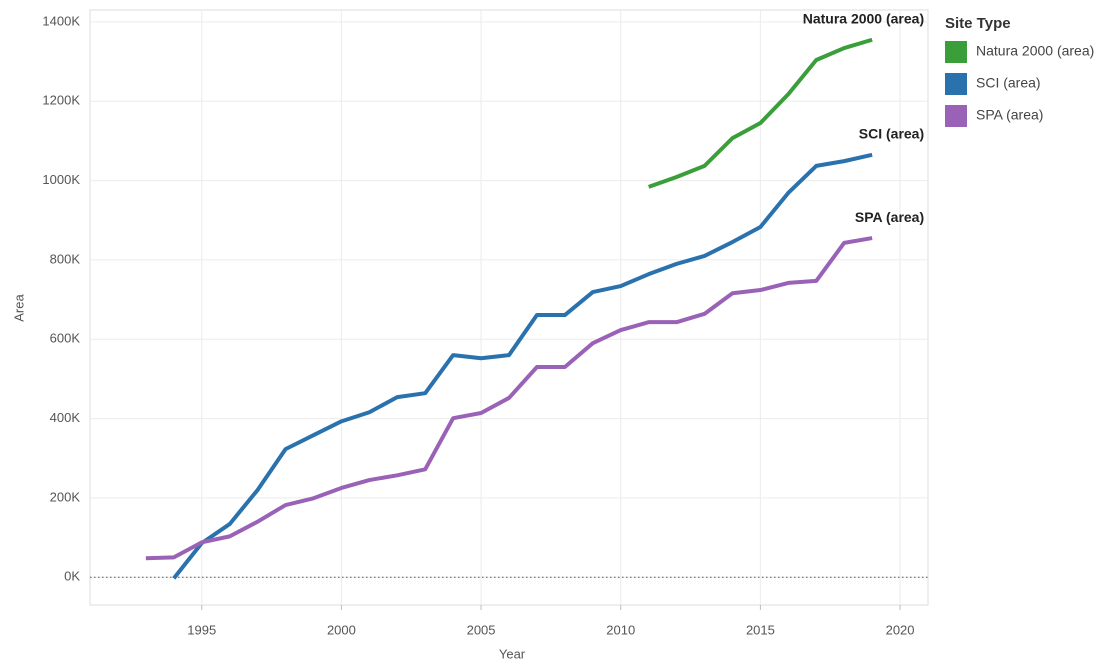 Image resolution: width=1119 pixels, height=664 pixels. What do you see at coordinates (65, 338) in the screenshot?
I see `y-tick-label: 600K` at bounding box center [65, 338].